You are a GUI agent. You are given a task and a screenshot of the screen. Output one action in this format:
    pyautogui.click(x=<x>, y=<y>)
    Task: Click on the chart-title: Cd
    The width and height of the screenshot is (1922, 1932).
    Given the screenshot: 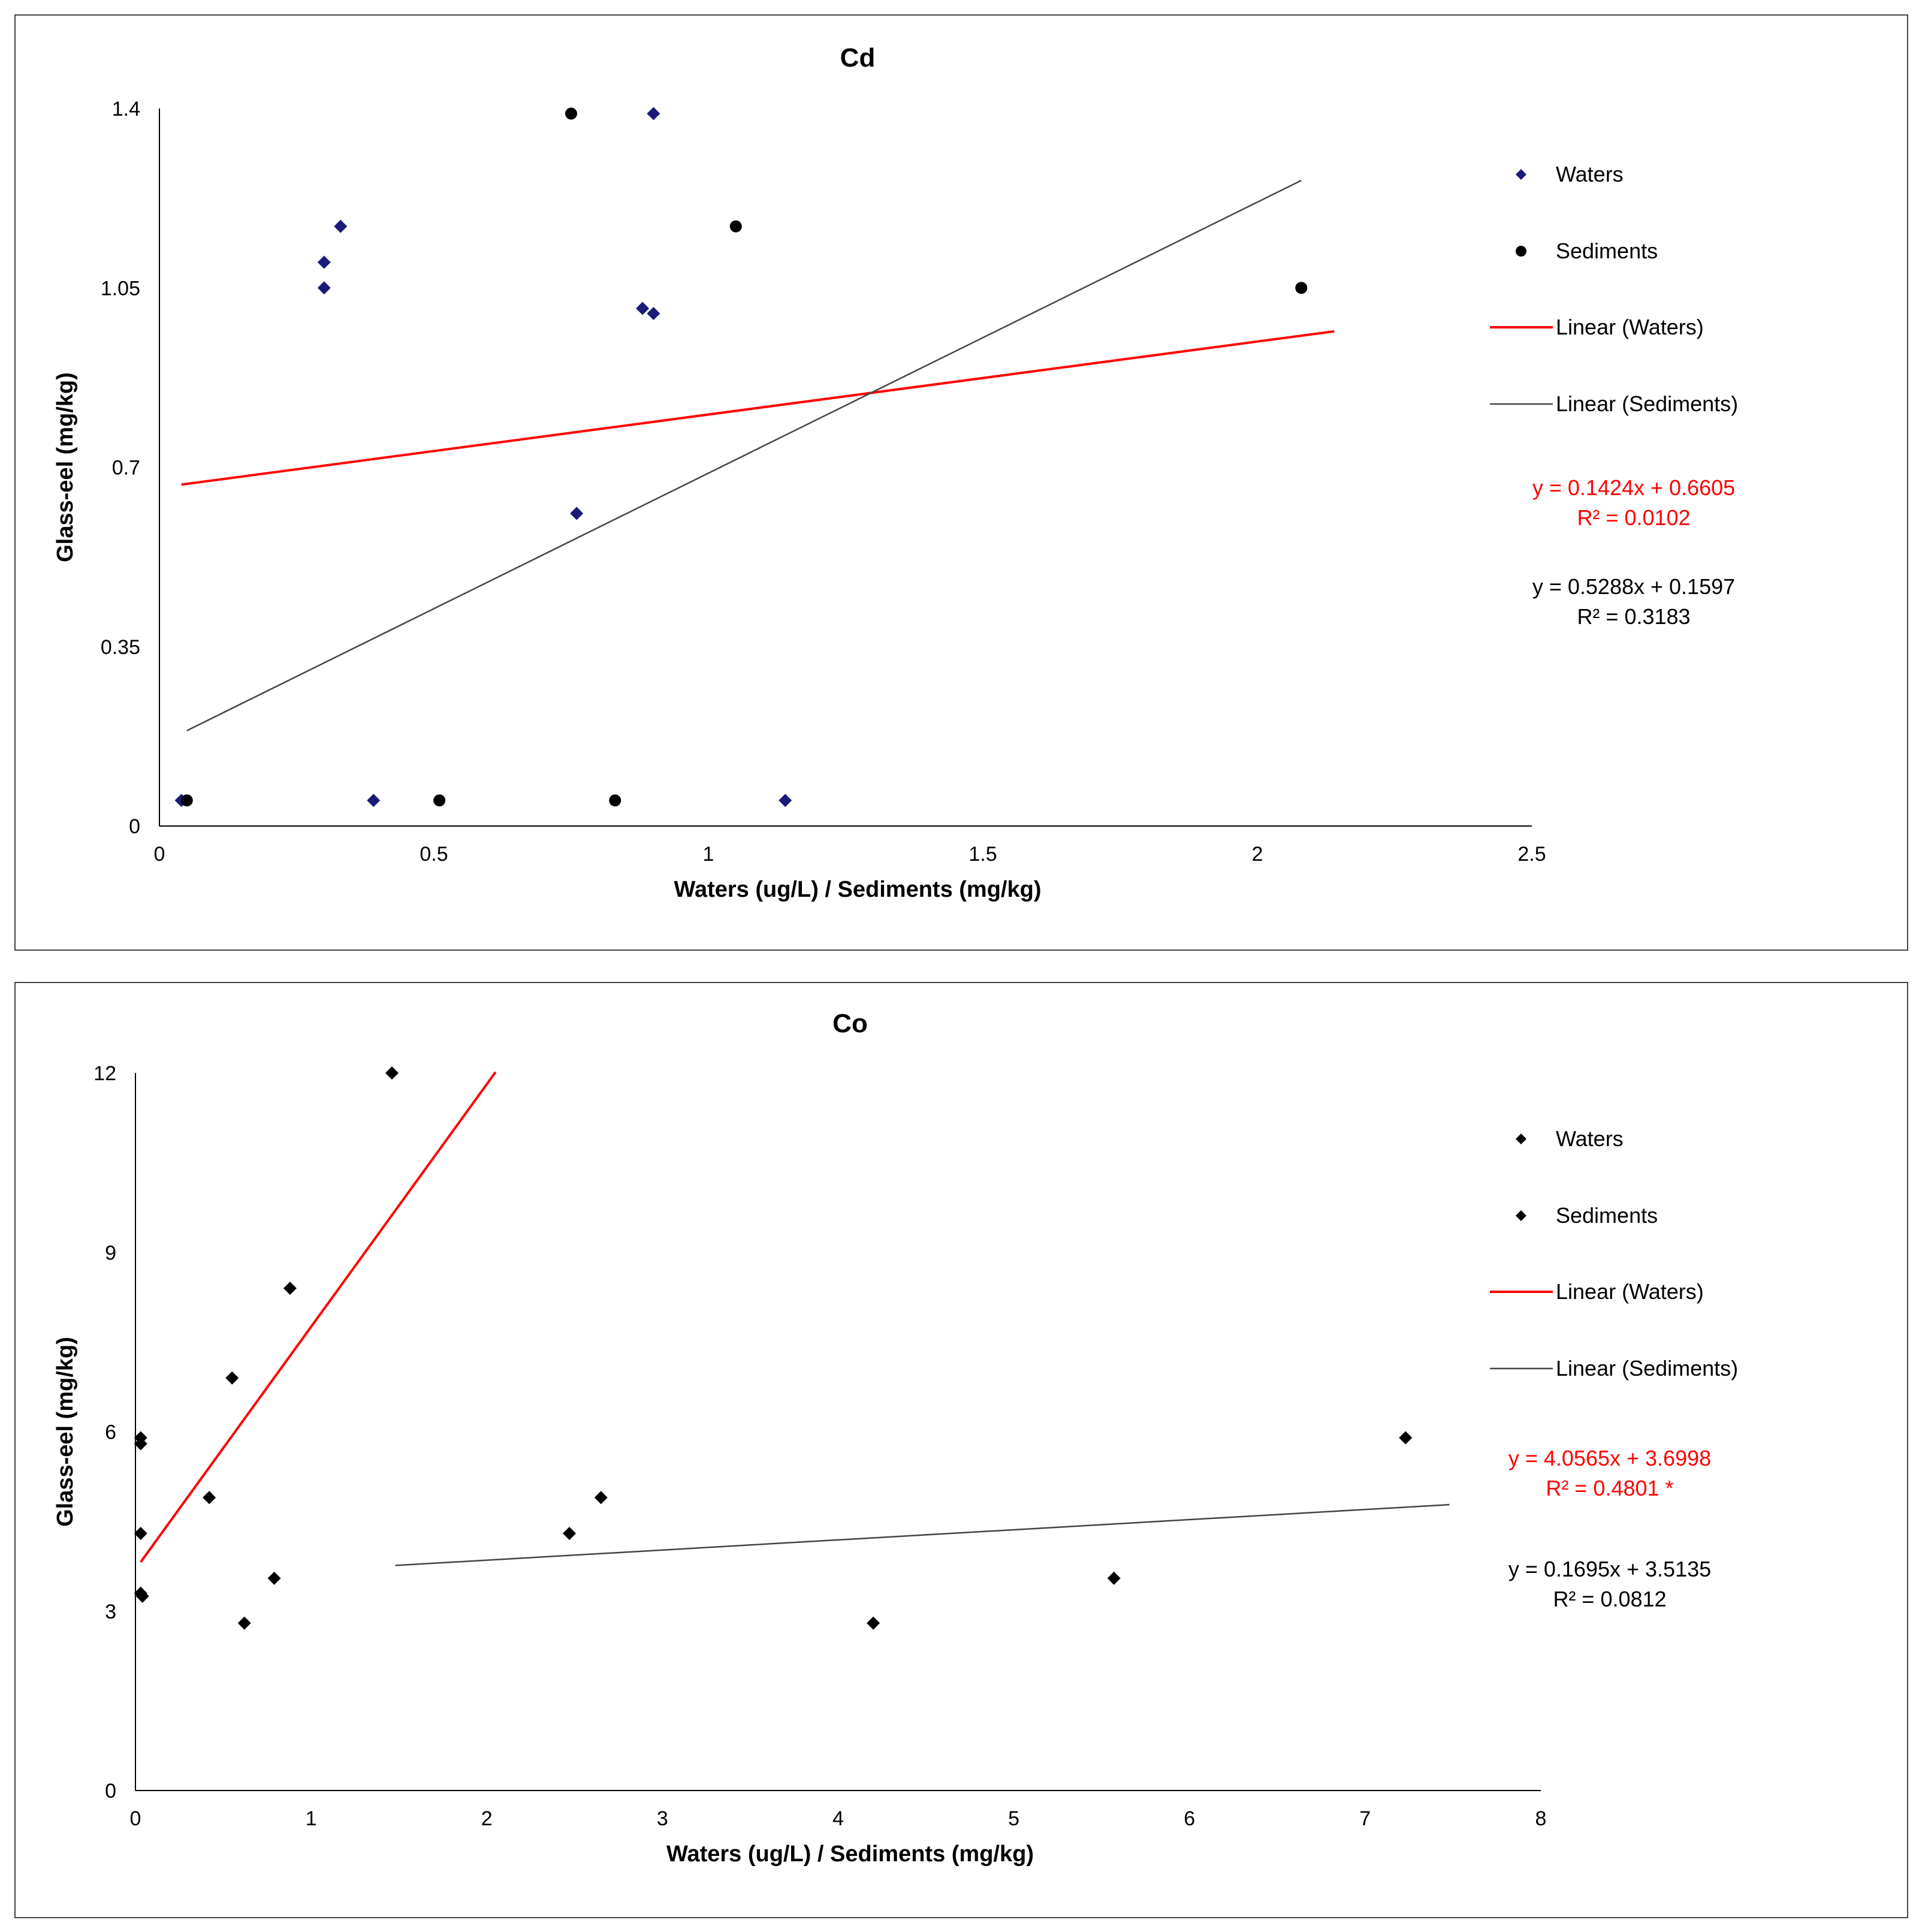 What is the action you would take?
    pyautogui.click(x=858, y=58)
    